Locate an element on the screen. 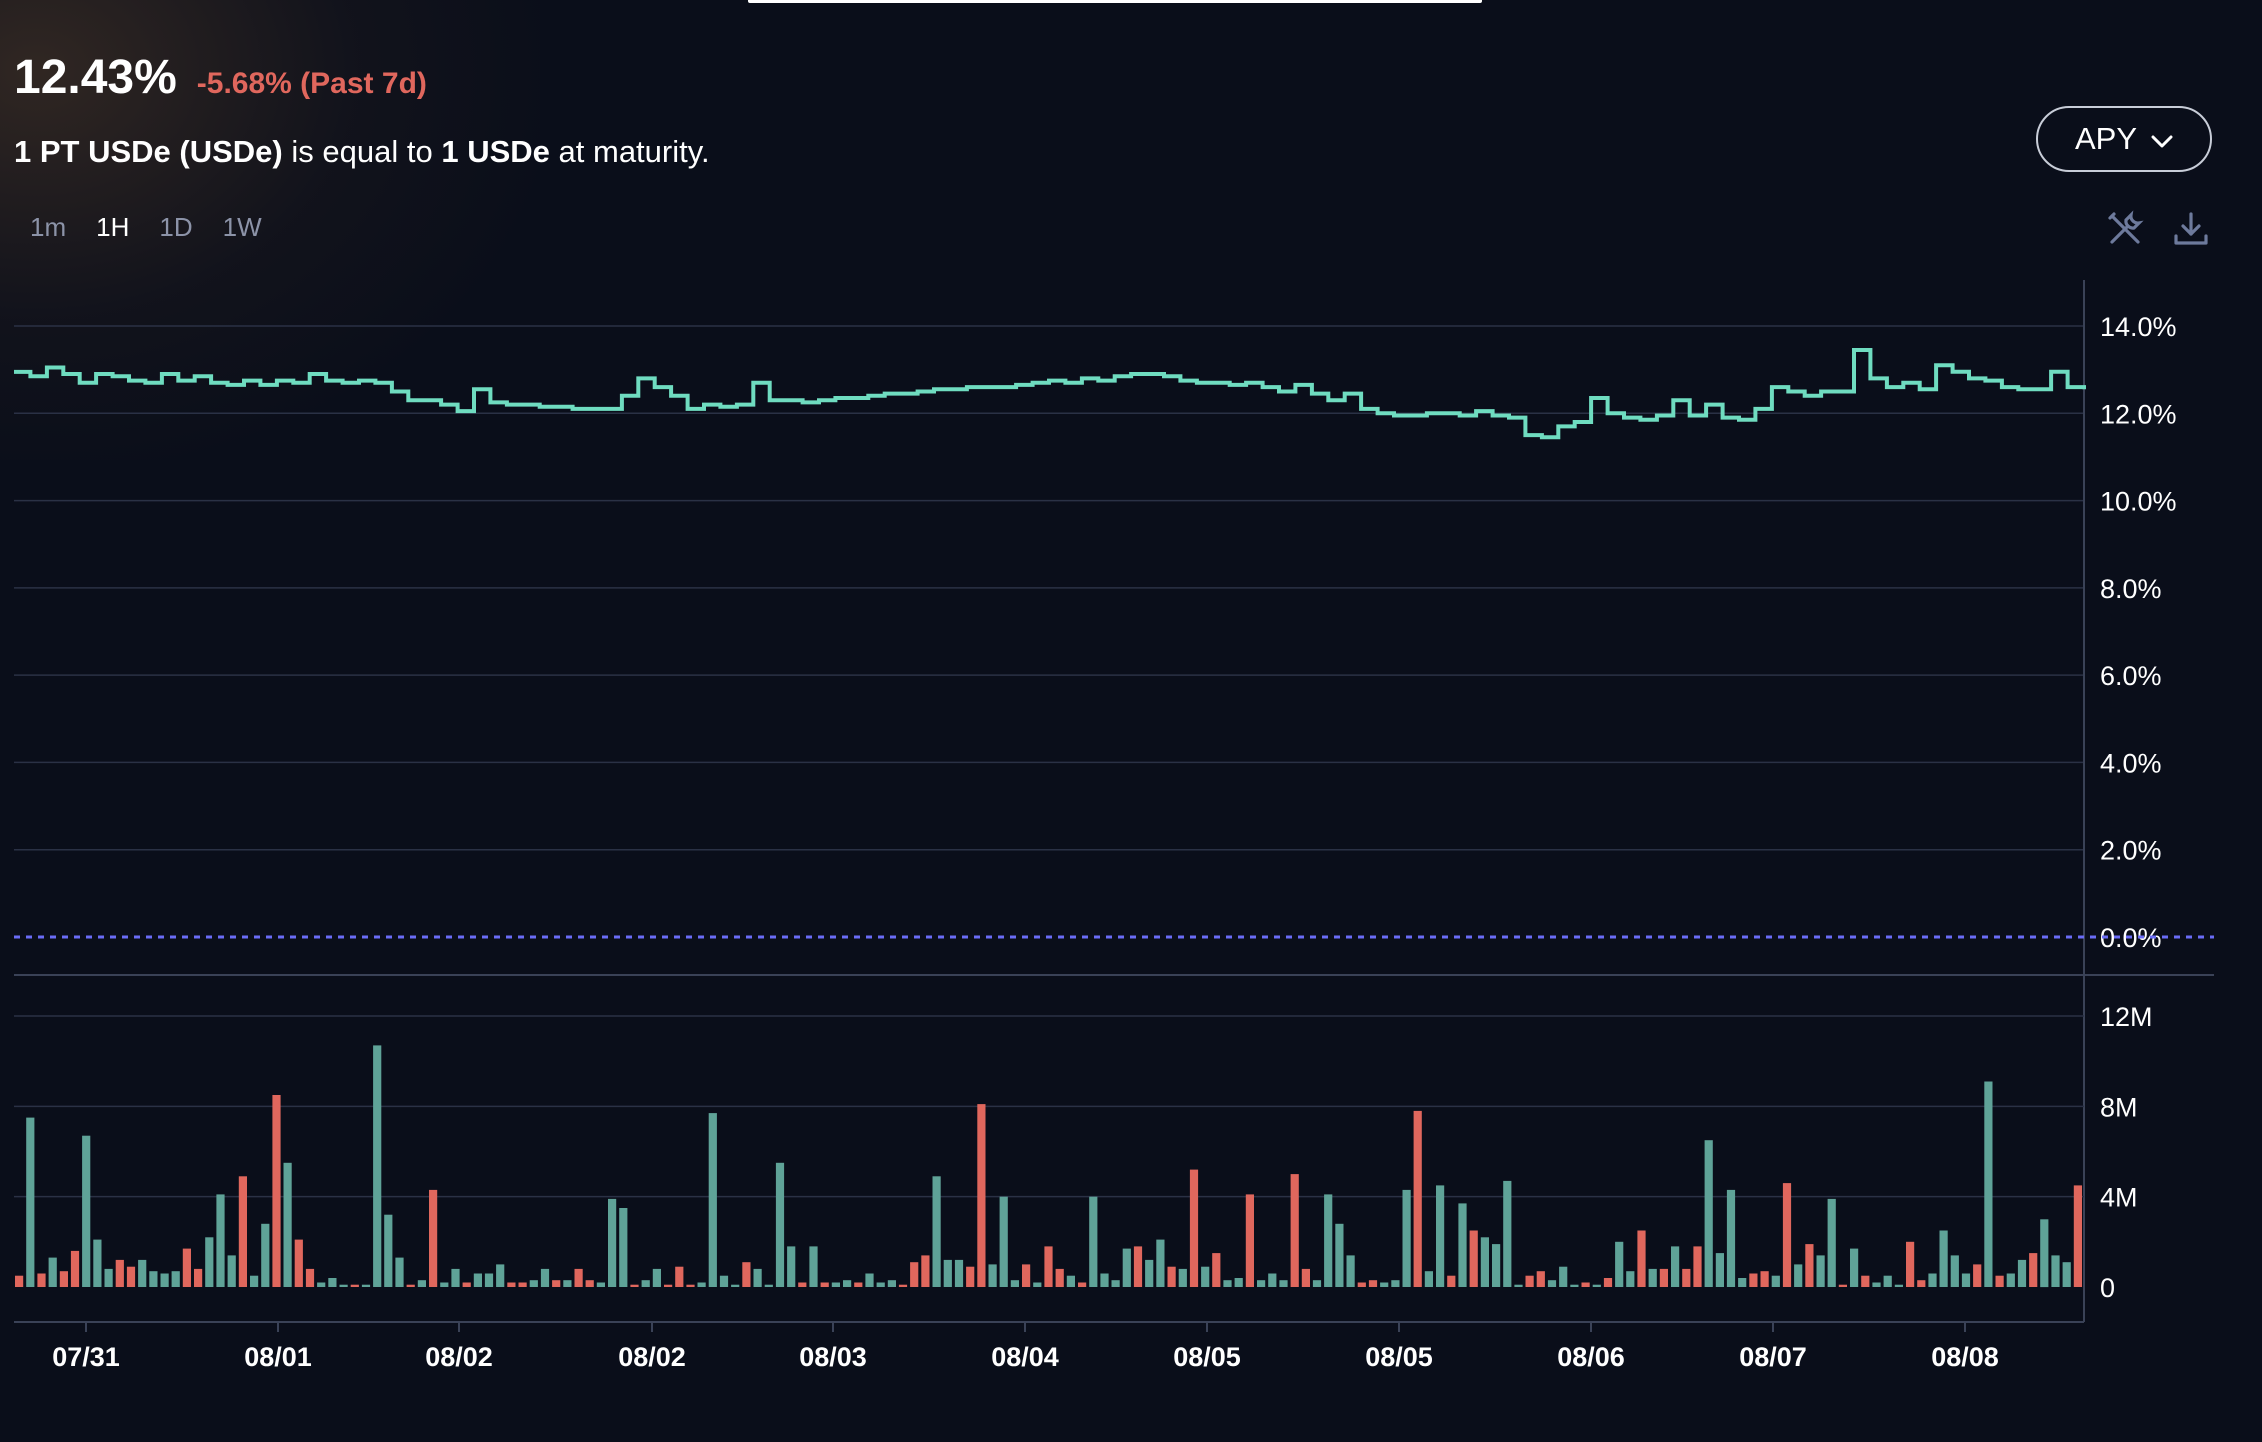  maturity-text: at maturity. is located at coordinates (634, 151).